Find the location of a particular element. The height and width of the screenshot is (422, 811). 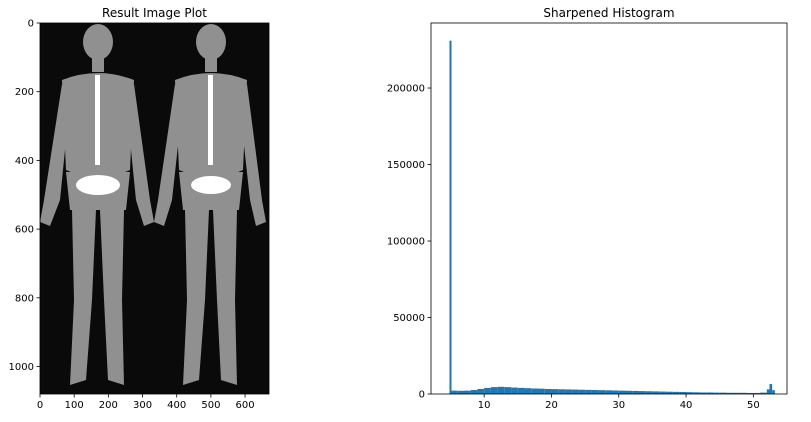

y-tick-label: 400 is located at coordinates (24, 161).